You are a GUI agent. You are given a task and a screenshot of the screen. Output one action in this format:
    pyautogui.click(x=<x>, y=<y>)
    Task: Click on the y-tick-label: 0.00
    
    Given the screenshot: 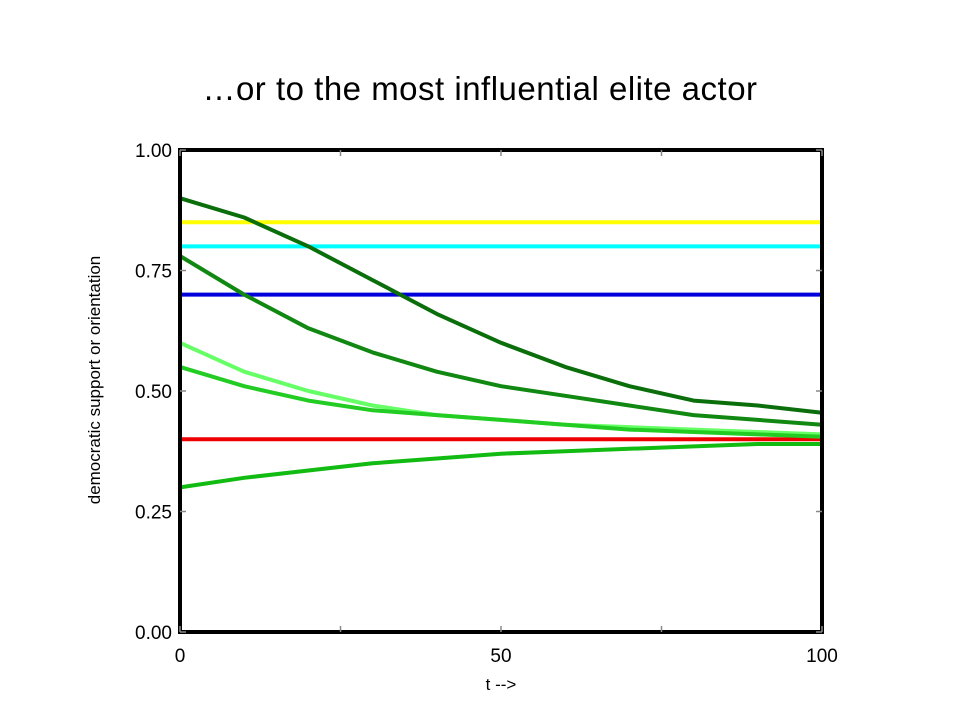 What is the action you would take?
    pyautogui.click(x=153, y=633)
    